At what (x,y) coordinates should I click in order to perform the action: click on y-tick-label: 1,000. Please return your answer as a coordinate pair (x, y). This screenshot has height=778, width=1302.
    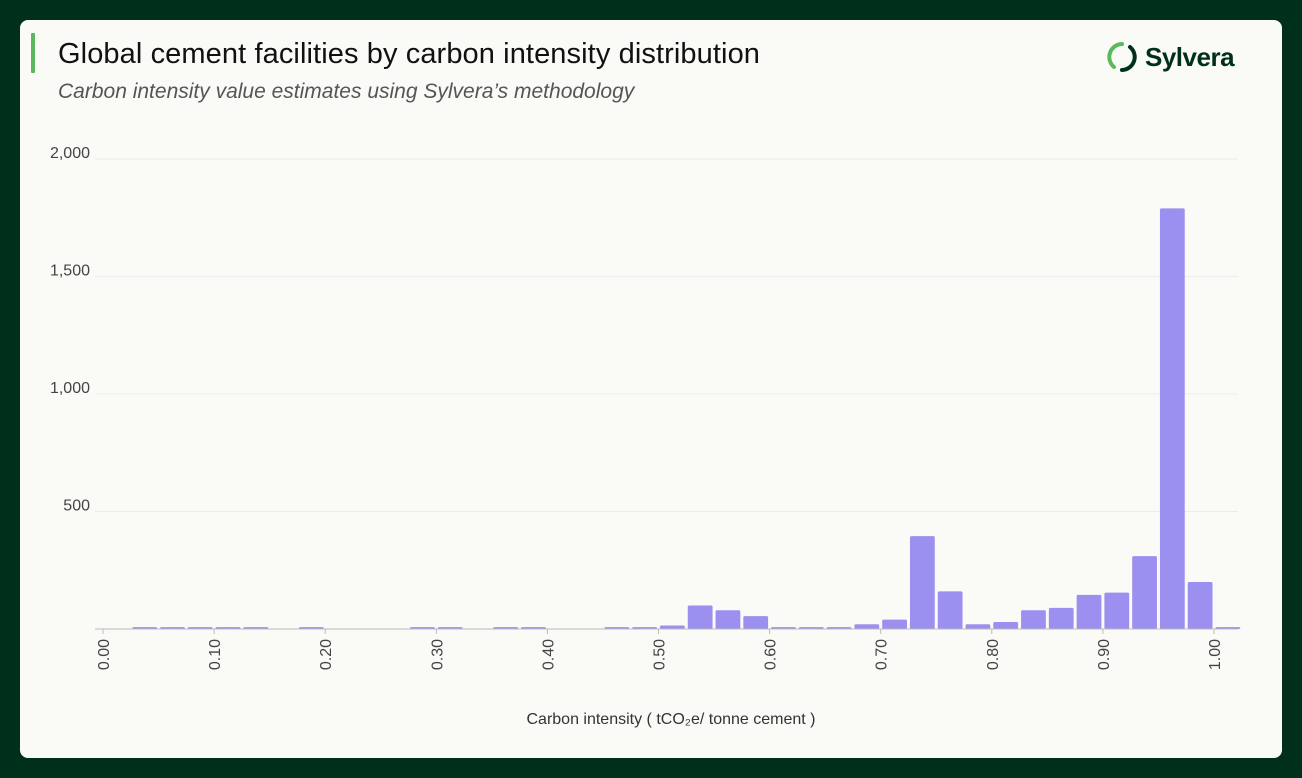
    Looking at the image, I should click on (70, 388).